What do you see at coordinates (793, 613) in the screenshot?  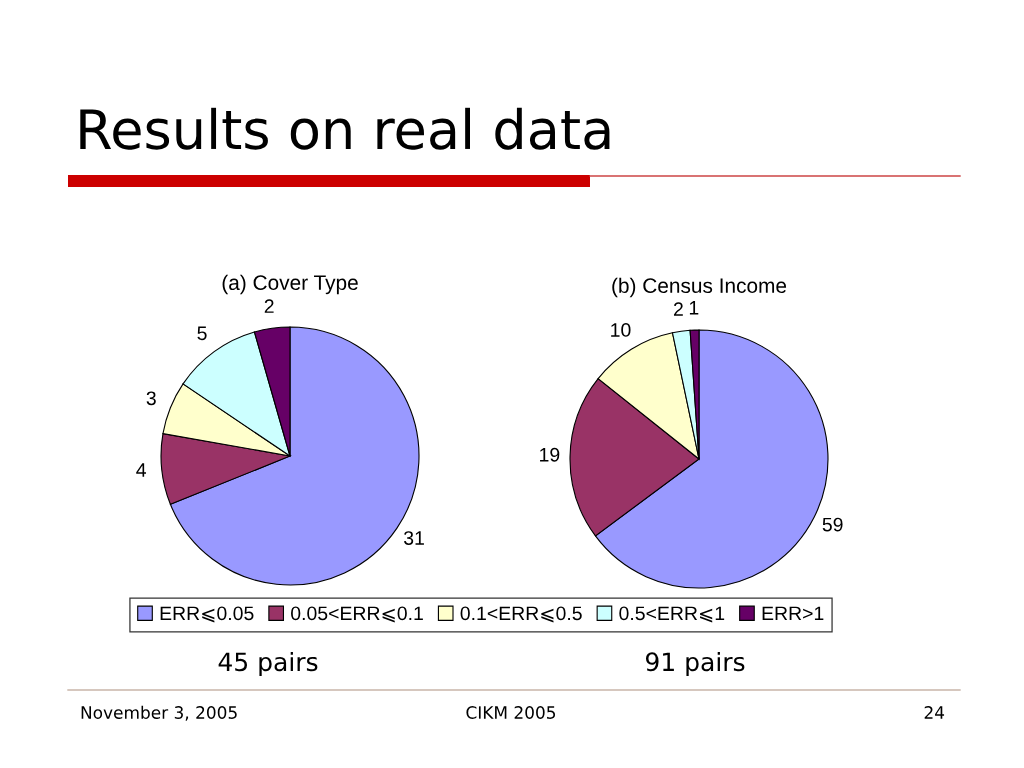 I see `legend-label: ERR>1` at bounding box center [793, 613].